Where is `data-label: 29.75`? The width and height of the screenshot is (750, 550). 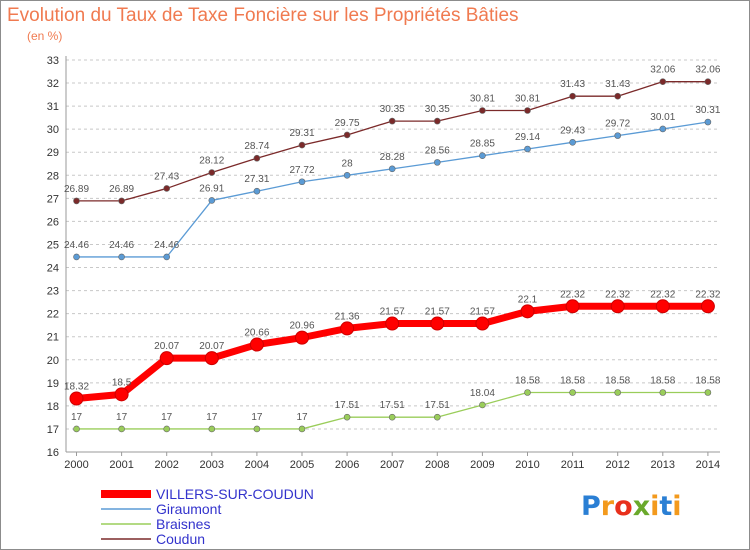
data-label: 29.75 is located at coordinates (347, 123).